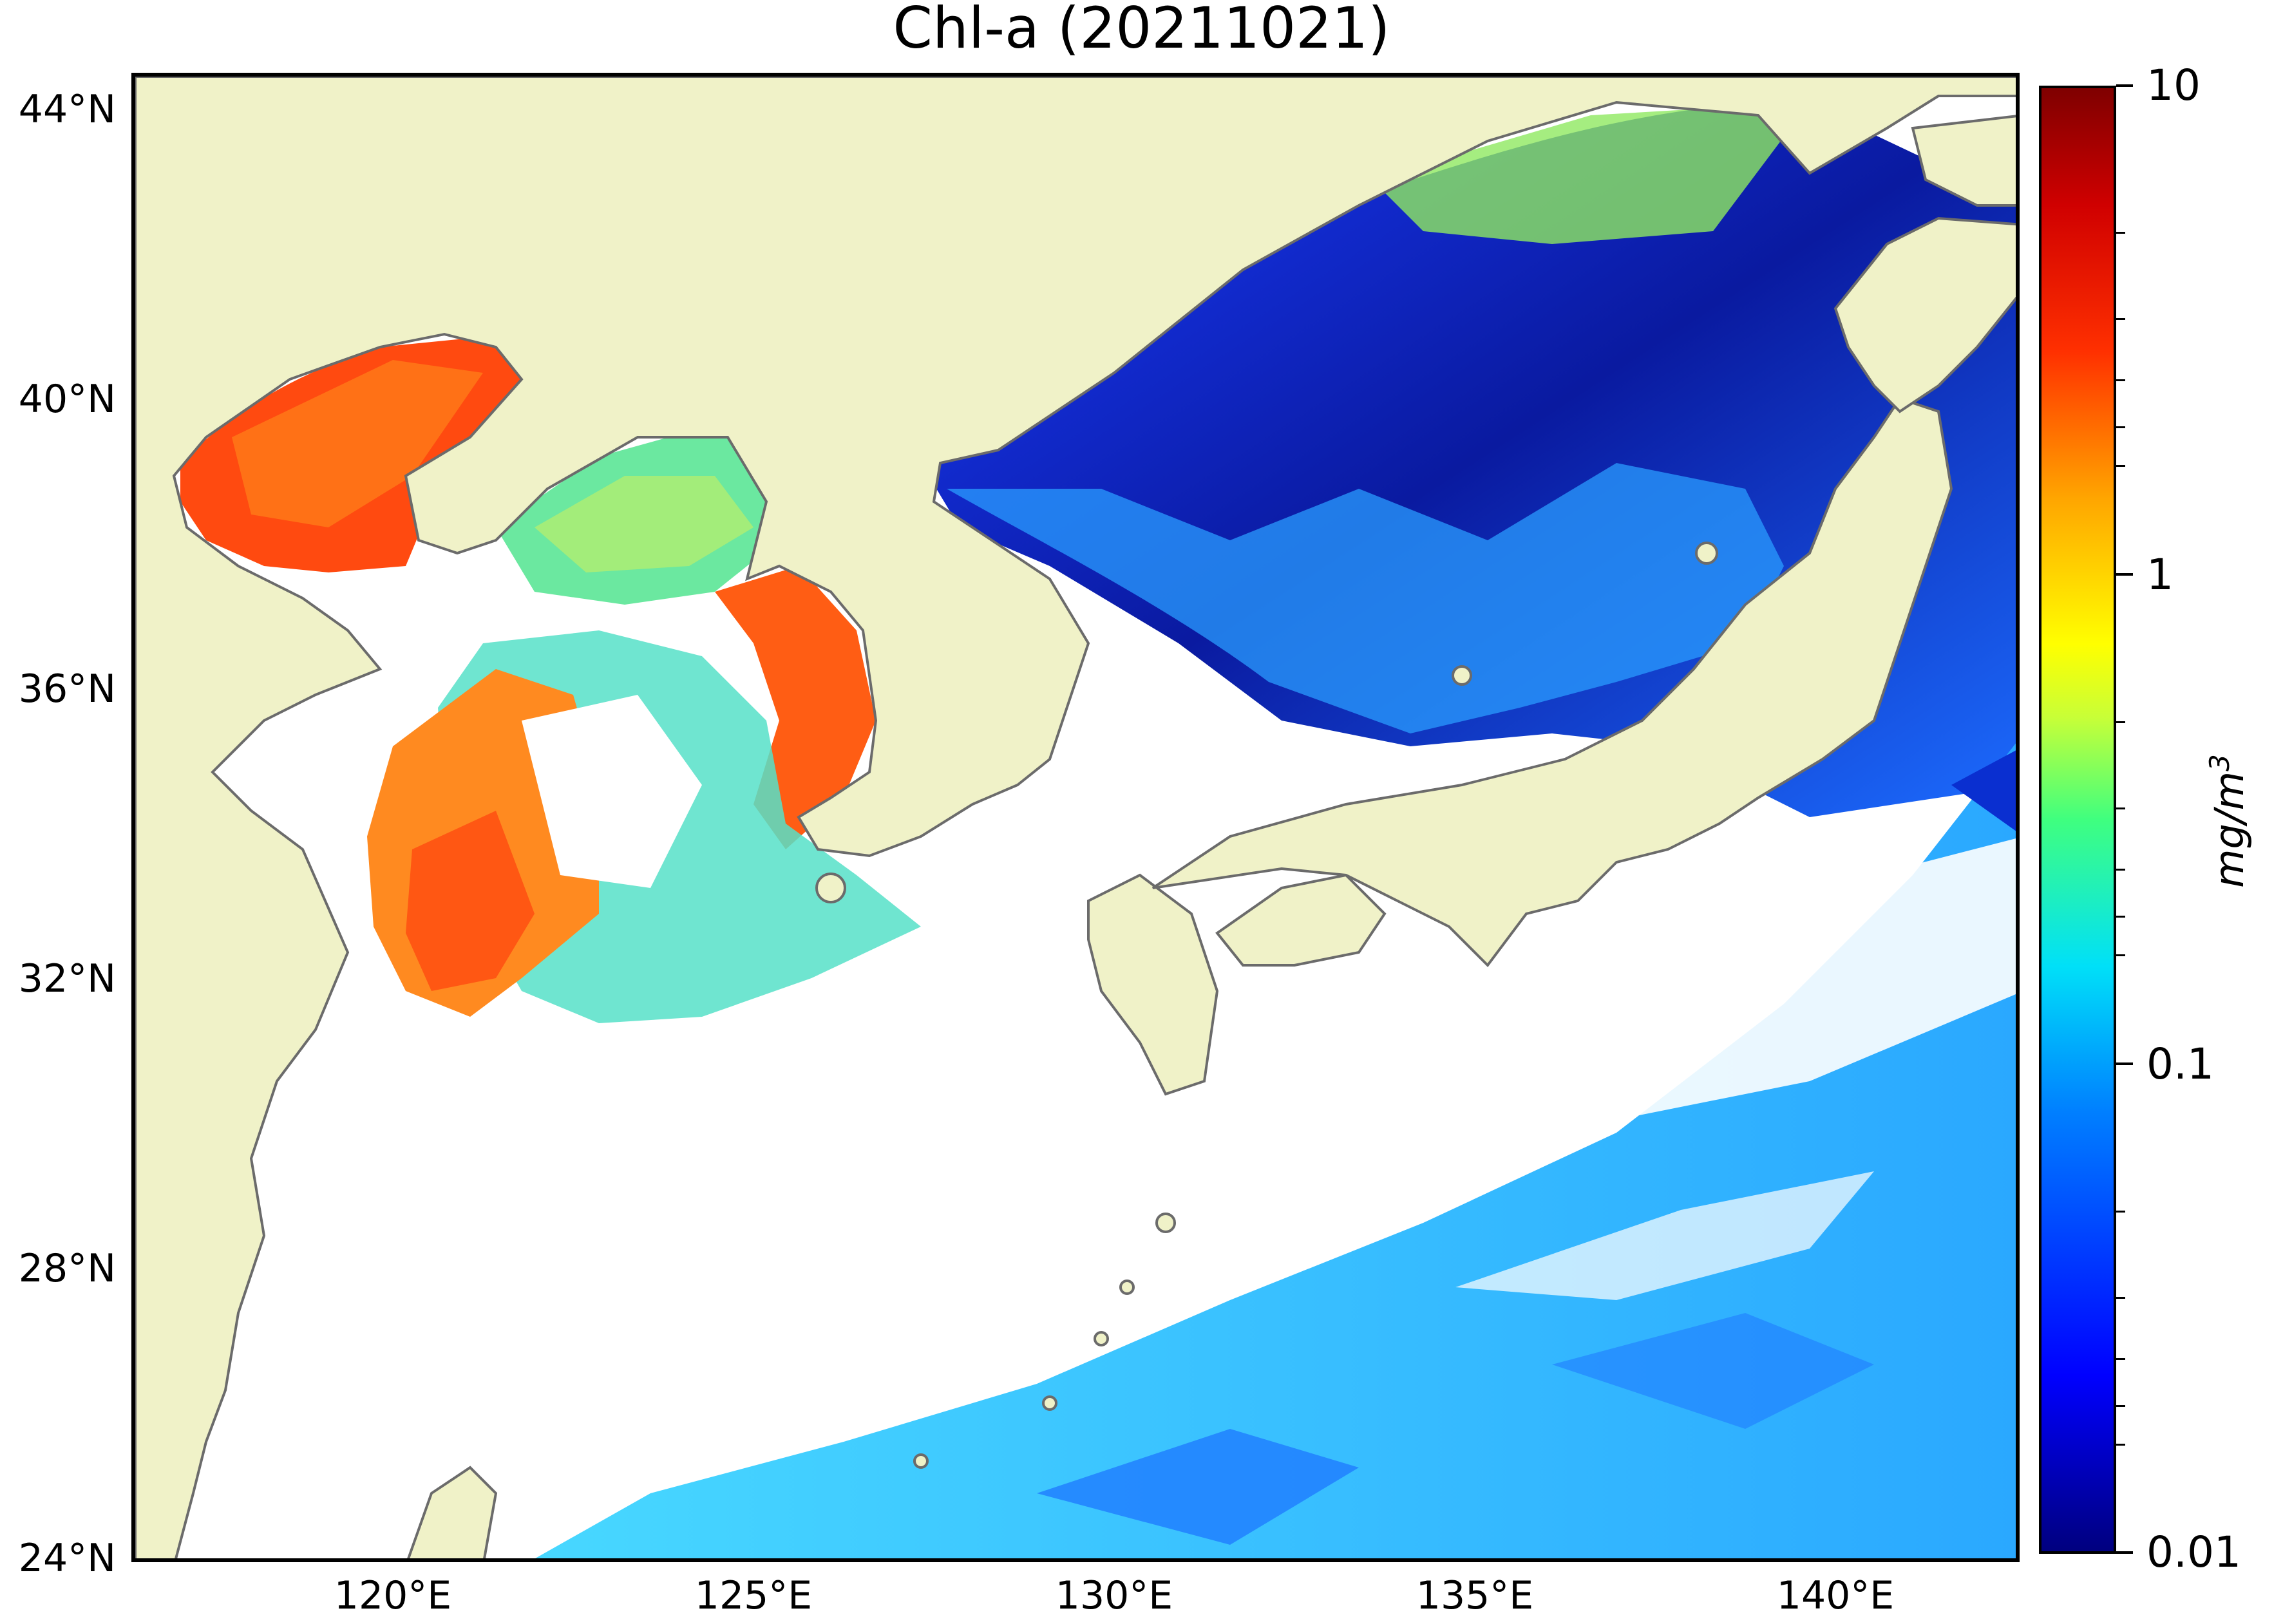 This screenshot has height=1624, width=2283. Describe the element at coordinates (67, 399) in the screenshot. I see `lat-tick-label: 40°N` at that location.